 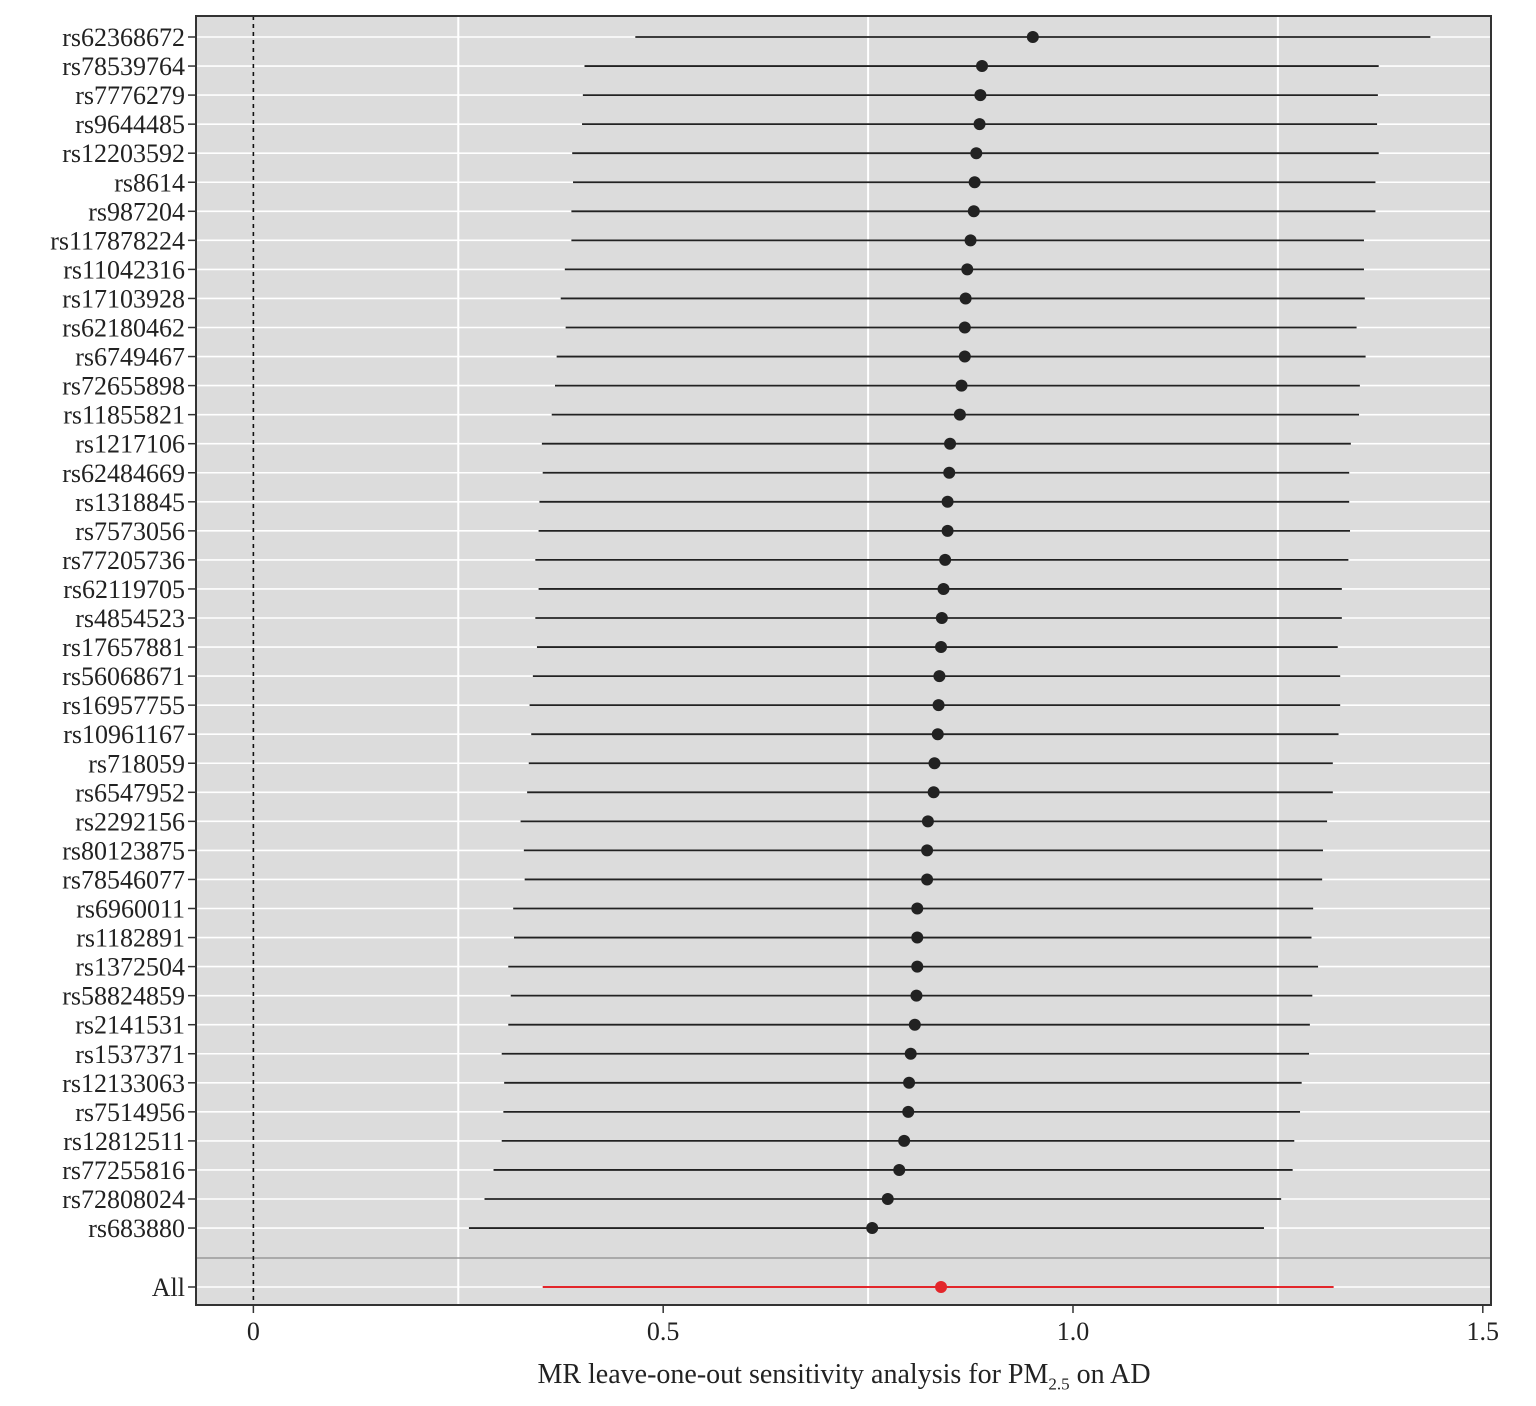 What do you see at coordinates (123, 66) in the screenshot?
I see `y-tick-label: rs78539764` at bounding box center [123, 66].